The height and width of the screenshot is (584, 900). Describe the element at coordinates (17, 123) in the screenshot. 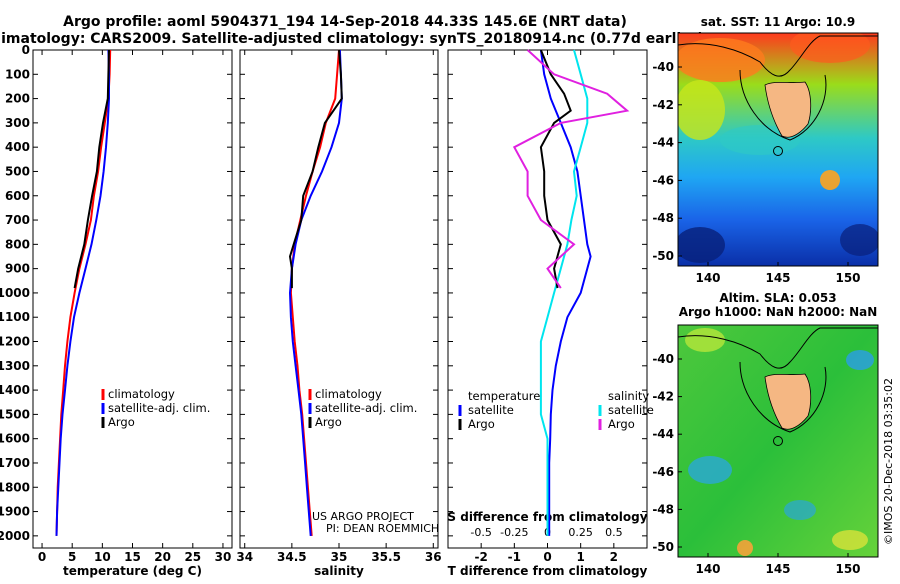

I see `depth-tick-label: 300` at that location.